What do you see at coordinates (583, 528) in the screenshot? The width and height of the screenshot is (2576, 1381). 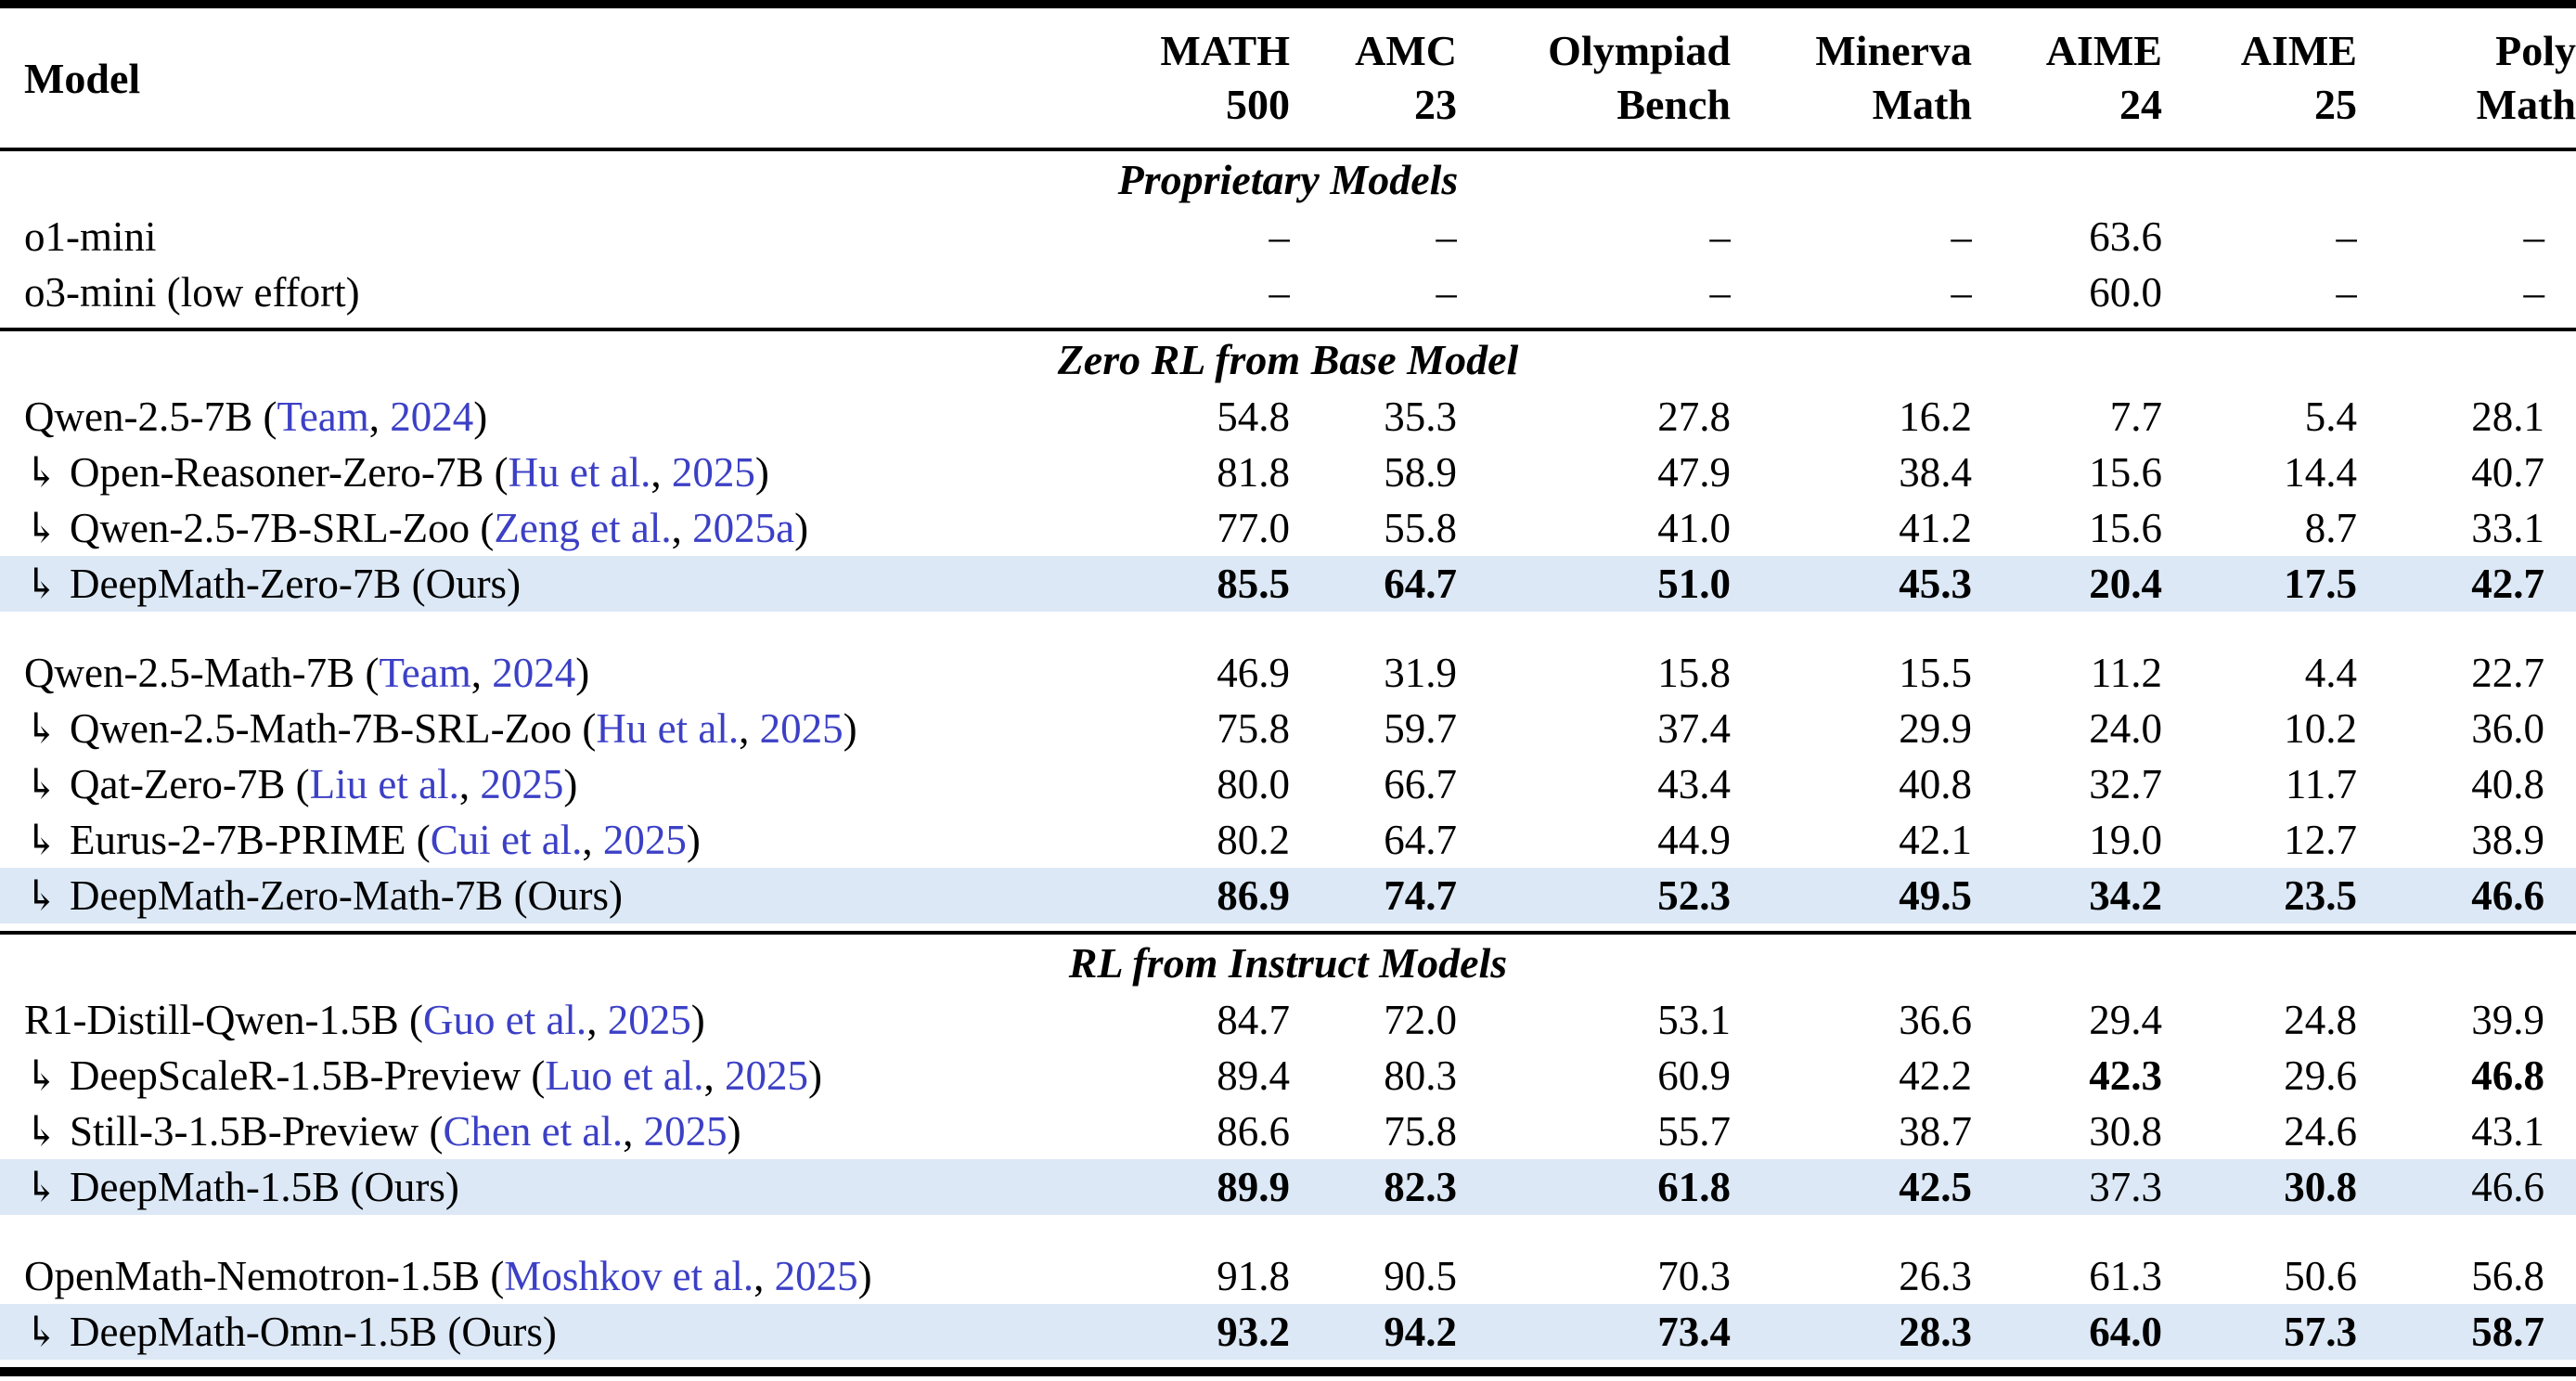 I see `citation-link: Zeng et al.` at bounding box center [583, 528].